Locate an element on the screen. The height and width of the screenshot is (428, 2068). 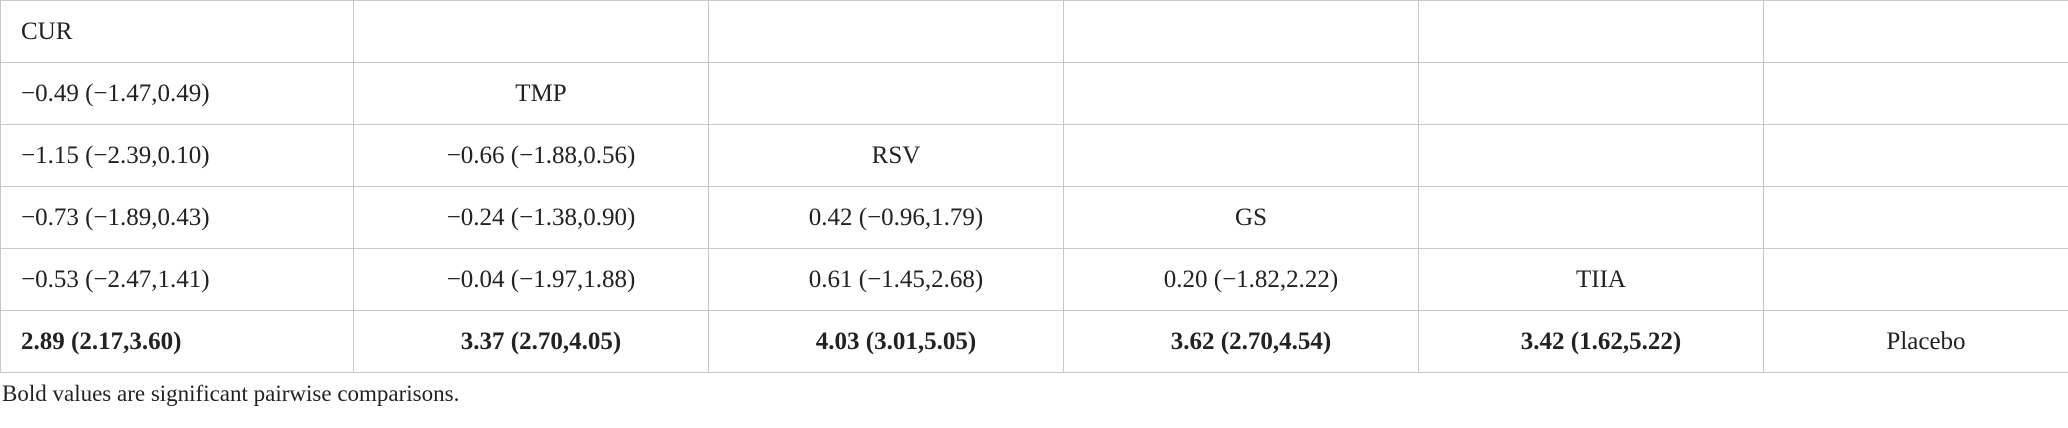
table-row: CUR is located at coordinates (1034, 31).